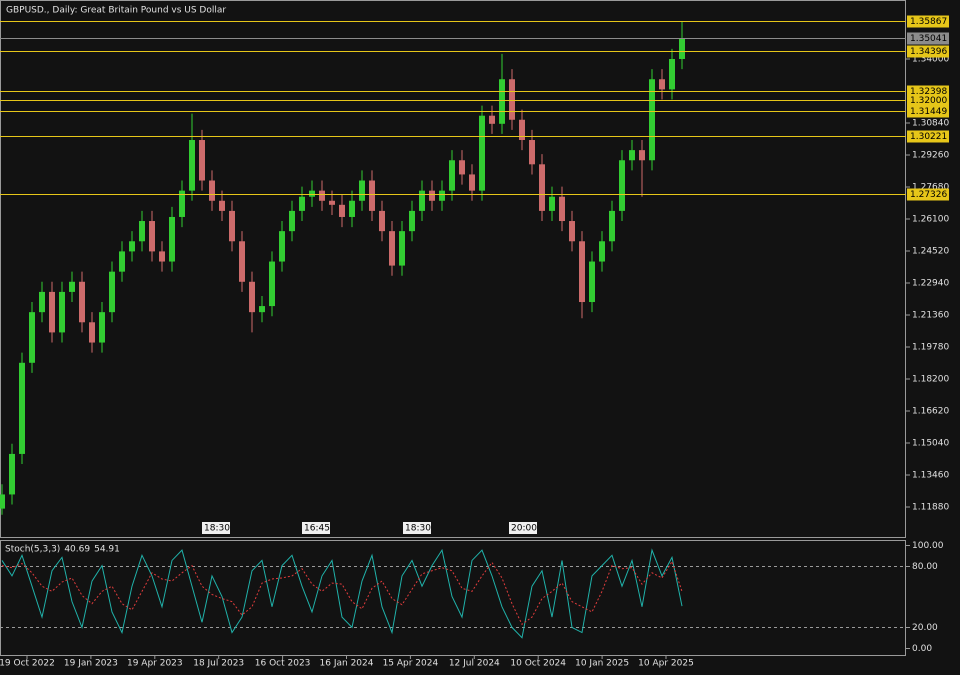 The width and height of the screenshot is (960, 675). What do you see at coordinates (930, 251) in the screenshot?
I see `y-tick-label: 1.24520` at bounding box center [930, 251].